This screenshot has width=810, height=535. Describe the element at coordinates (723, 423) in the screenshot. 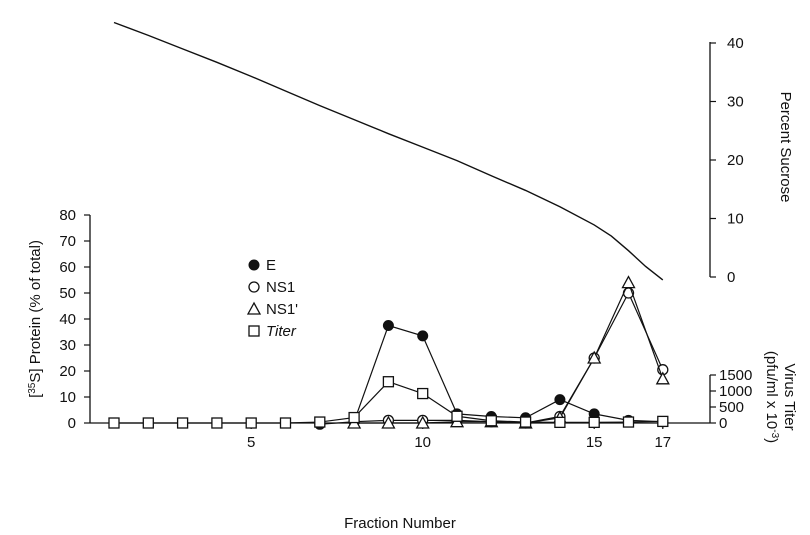

I see `titer-tick-label: 0` at that location.